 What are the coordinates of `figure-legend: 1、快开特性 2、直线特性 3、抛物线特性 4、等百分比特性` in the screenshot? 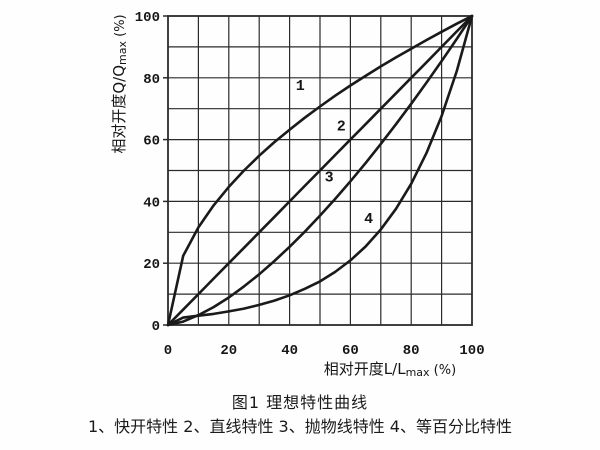 It's located at (300, 426).